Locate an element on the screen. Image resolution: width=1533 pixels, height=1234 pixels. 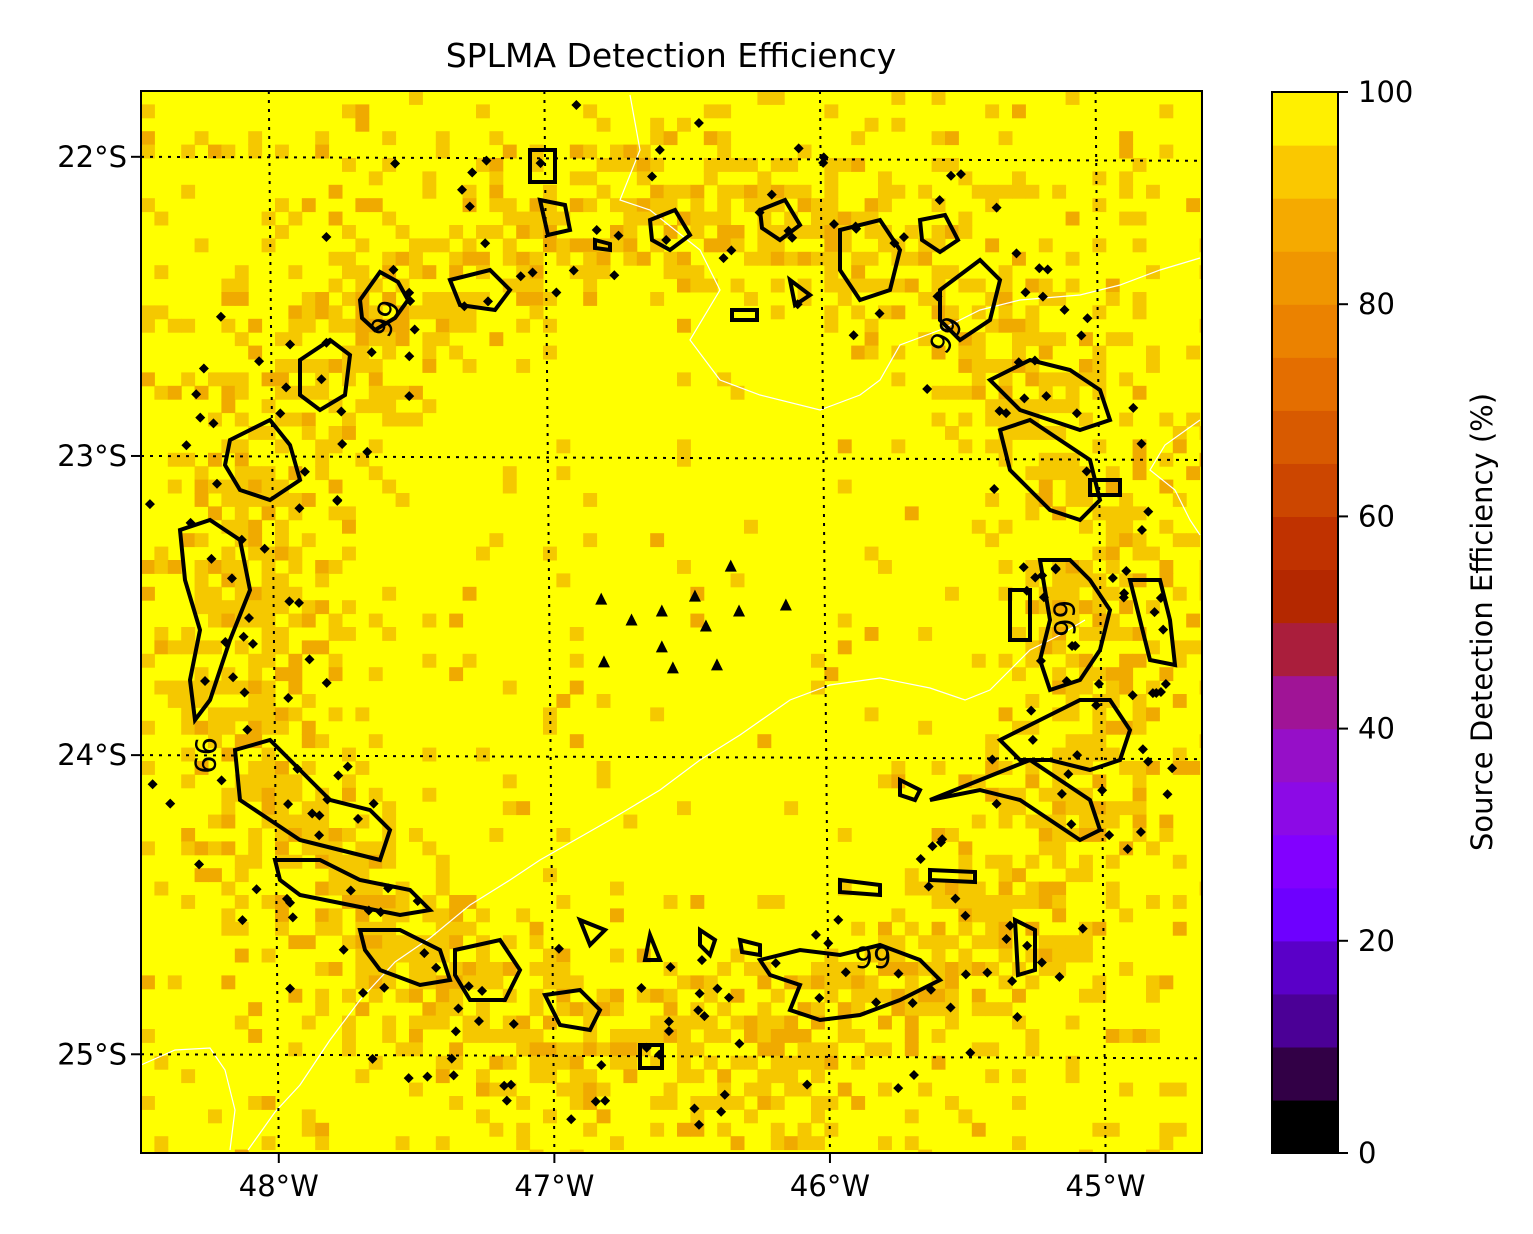
x-tick-label: 47°W is located at coordinates (554, 1186).